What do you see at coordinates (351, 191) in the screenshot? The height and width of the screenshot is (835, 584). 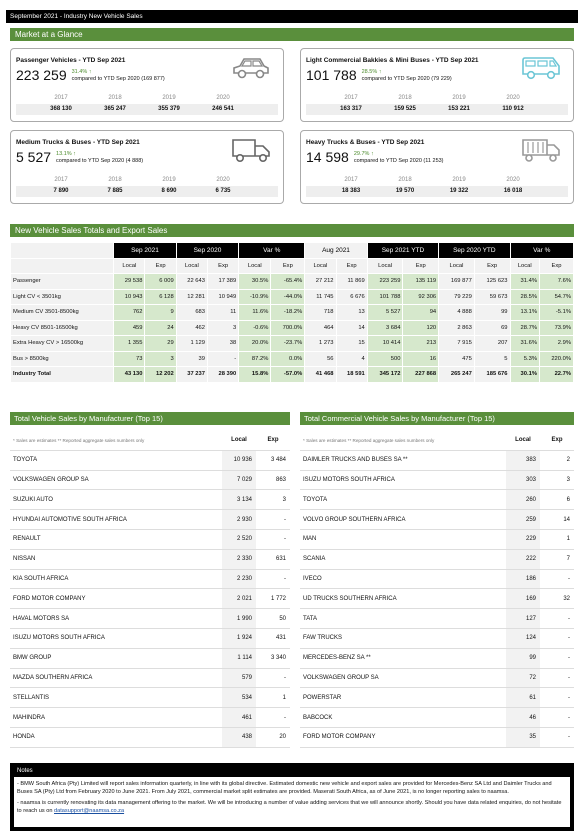 I see `year-value: 18 383` at bounding box center [351, 191].